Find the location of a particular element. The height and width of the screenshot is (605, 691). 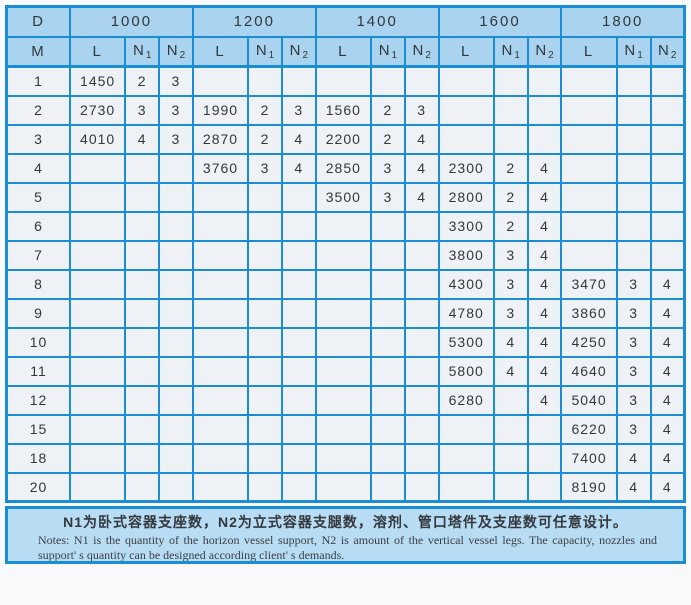

m-value-cell: 3 is located at coordinates (38, 139).